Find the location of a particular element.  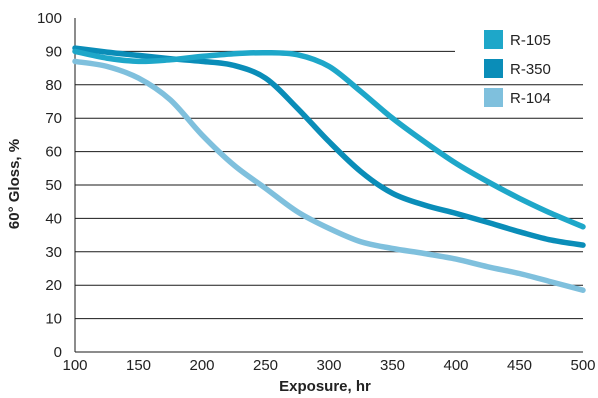

legend: R-105 R-350 R-104 is located at coordinates (517, 68).